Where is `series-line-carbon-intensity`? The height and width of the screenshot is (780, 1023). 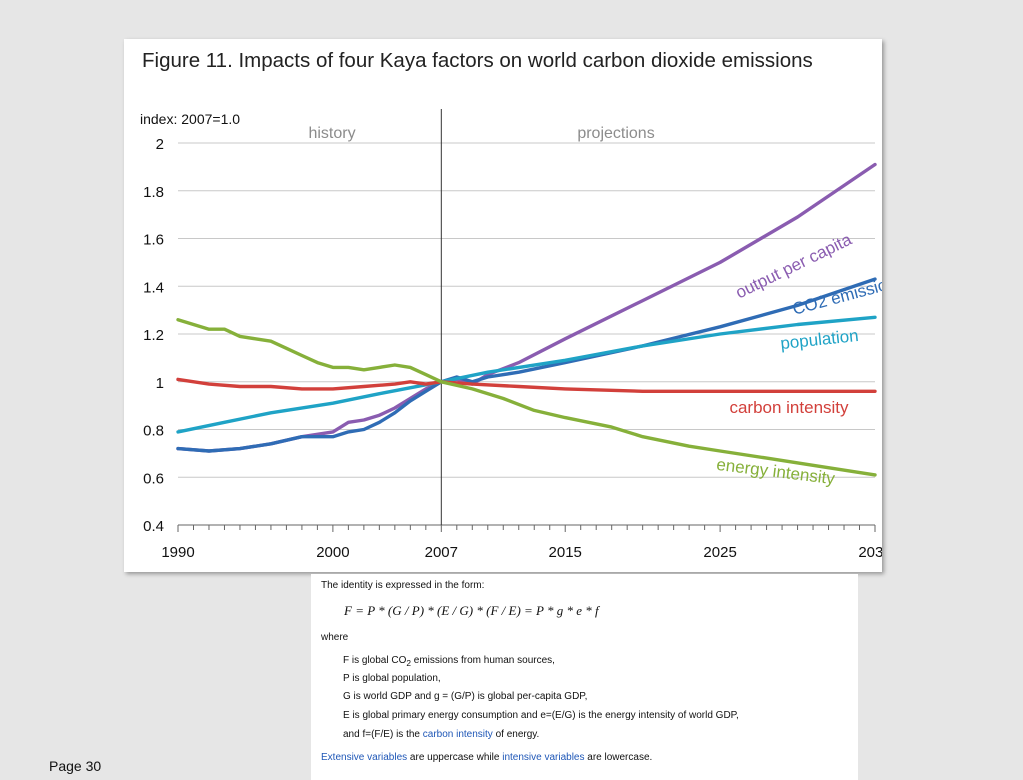 series-line-carbon-intensity is located at coordinates (526, 385).